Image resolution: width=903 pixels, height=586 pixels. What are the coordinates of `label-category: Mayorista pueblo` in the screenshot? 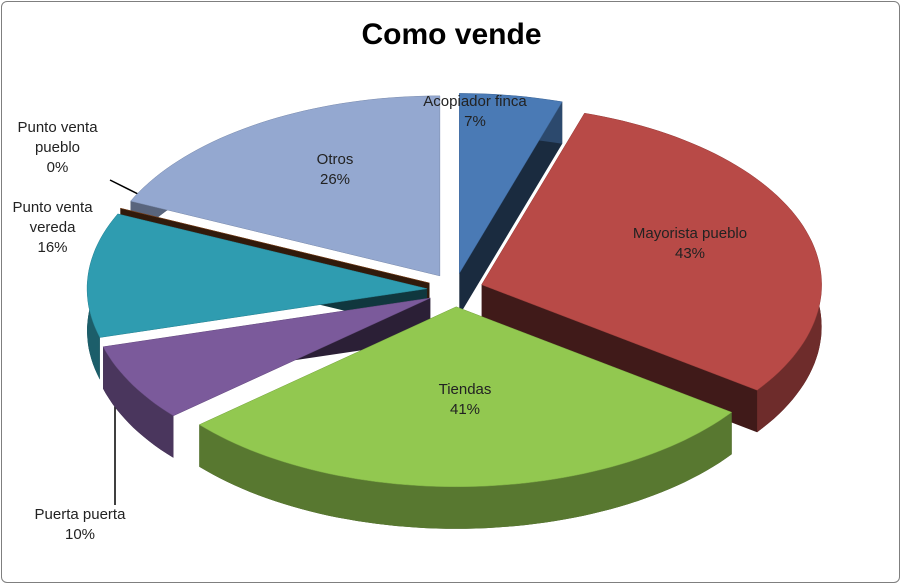 It's located at (690, 233).